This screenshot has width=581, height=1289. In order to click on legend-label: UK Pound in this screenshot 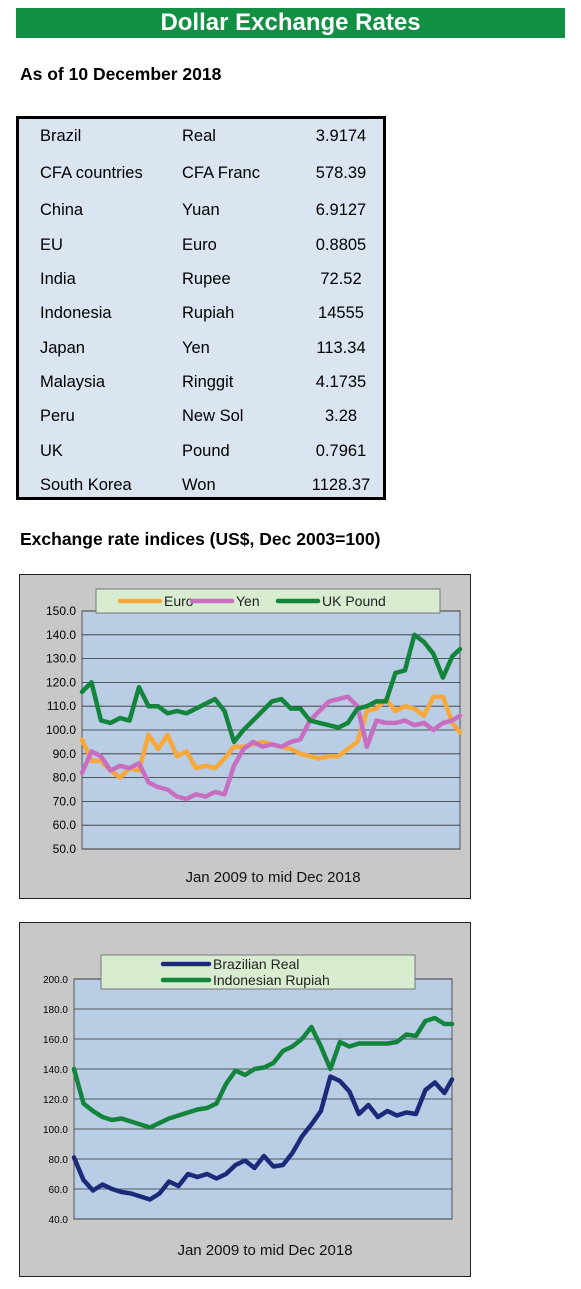, I will do `click(354, 601)`.